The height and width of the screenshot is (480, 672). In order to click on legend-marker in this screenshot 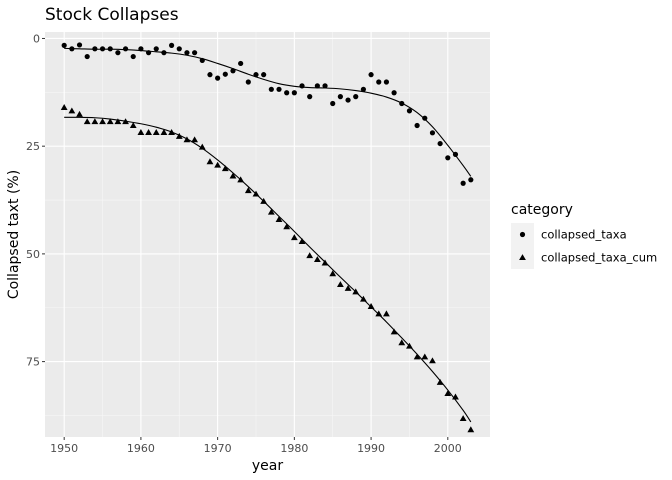, I will do `click(522, 234)`.